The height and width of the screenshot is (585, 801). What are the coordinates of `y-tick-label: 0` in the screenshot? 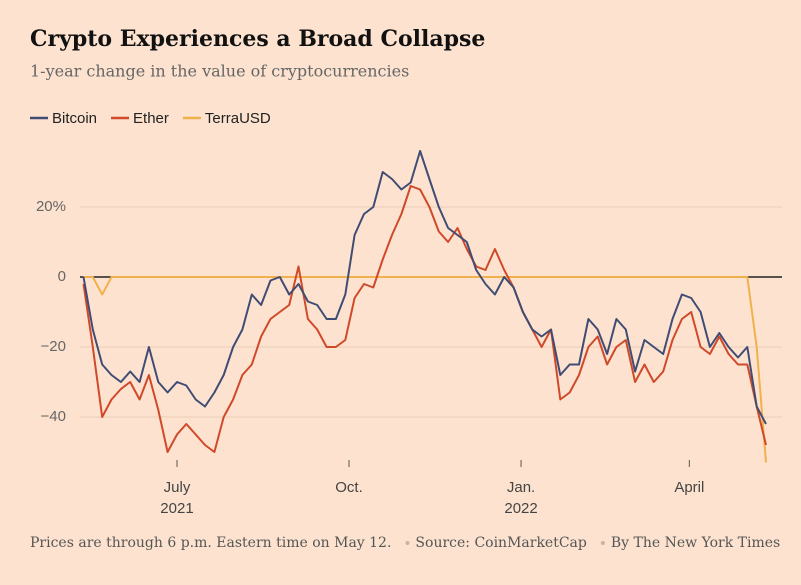 It's located at (62, 276).